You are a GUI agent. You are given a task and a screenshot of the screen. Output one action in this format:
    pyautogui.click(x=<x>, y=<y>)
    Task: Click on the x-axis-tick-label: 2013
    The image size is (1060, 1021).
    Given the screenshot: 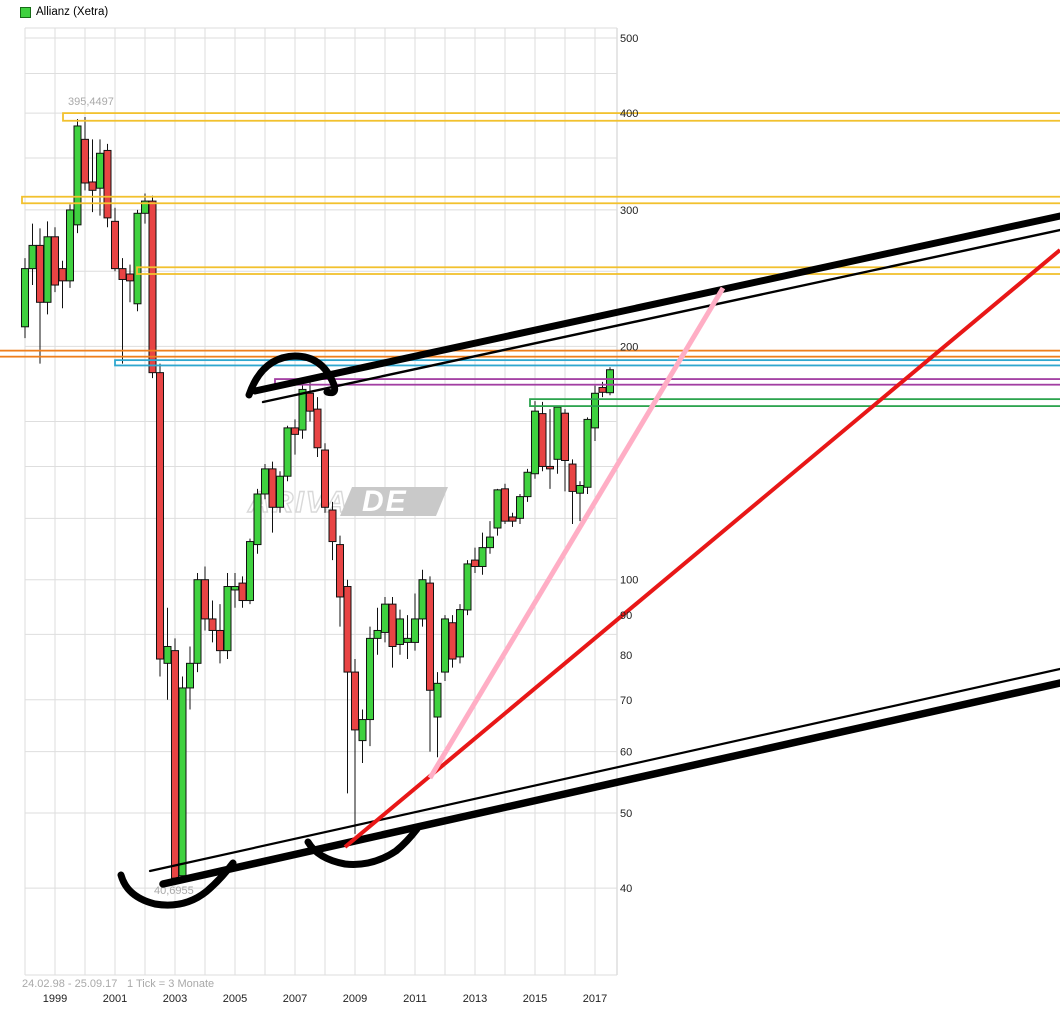 What is the action you would take?
    pyautogui.click(x=475, y=999)
    